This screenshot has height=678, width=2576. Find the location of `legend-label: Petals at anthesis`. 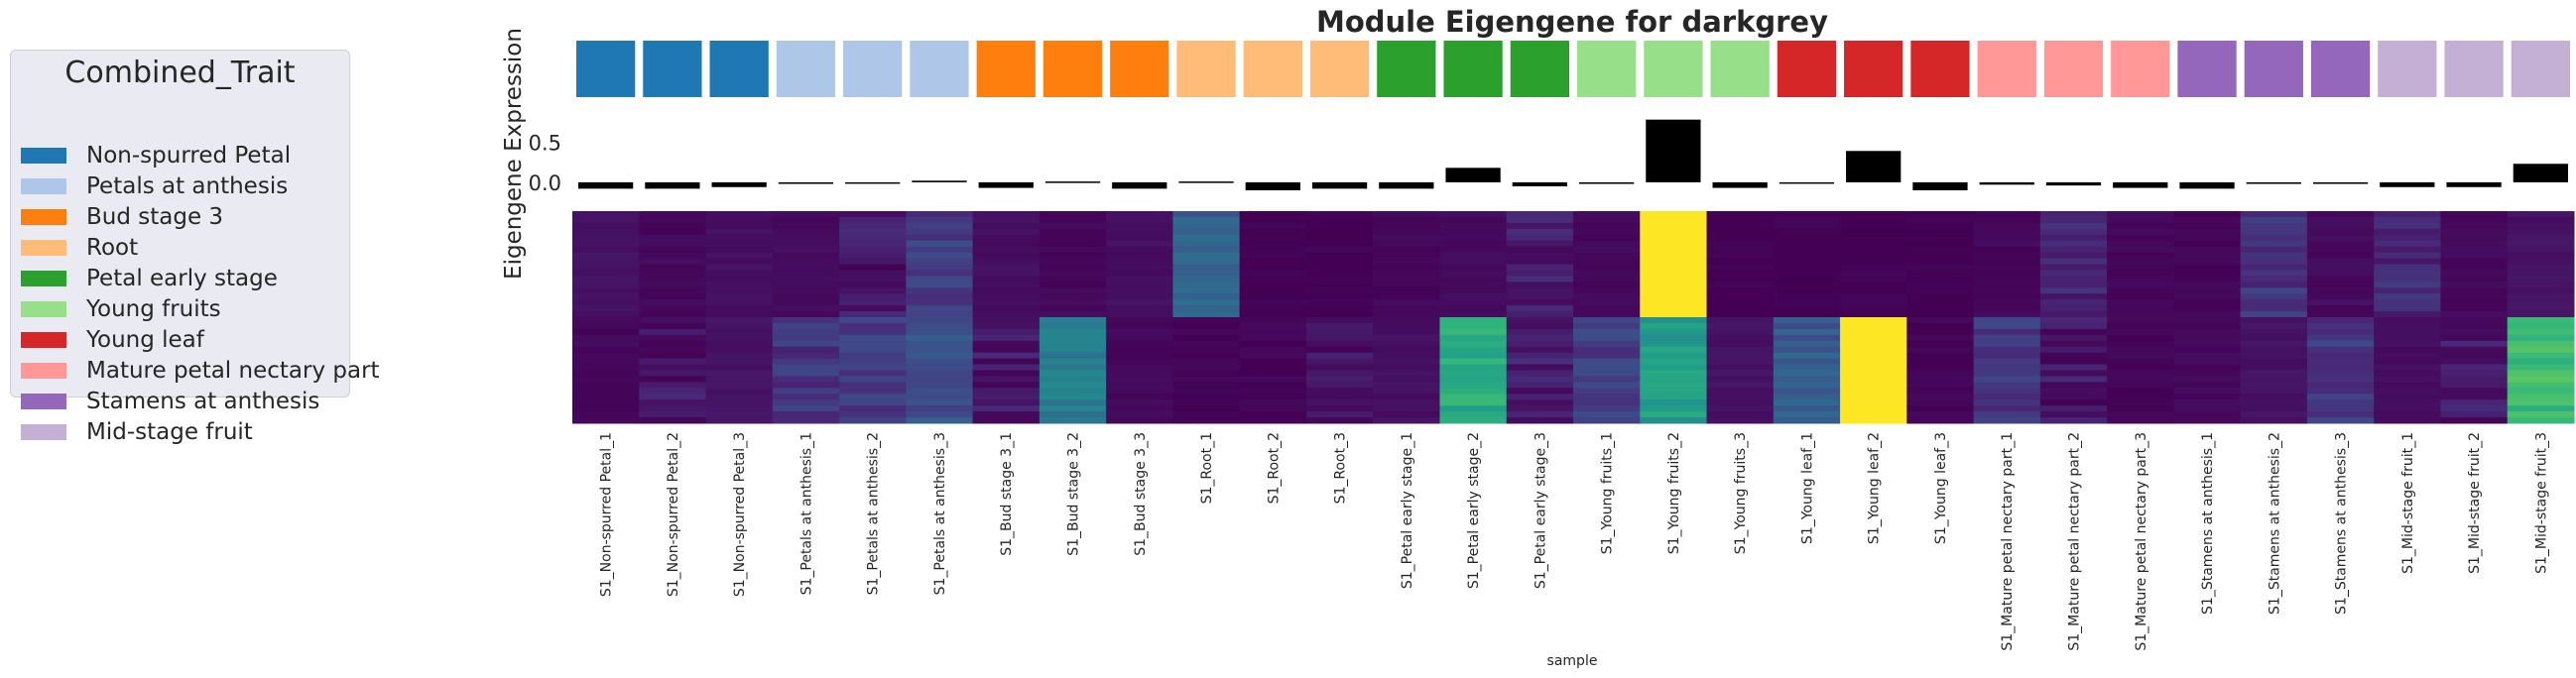

legend-label: Petals at anthesis is located at coordinates (187, 186).